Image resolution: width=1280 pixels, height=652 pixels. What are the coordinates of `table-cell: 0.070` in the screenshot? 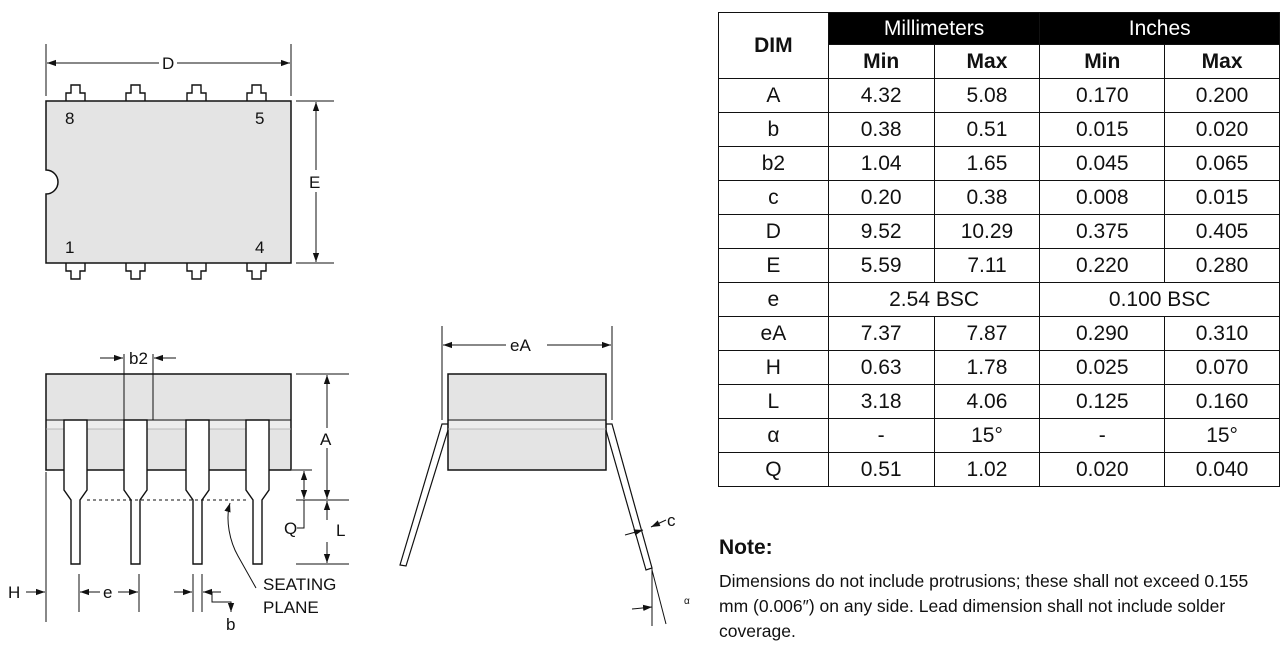 It's located at (1222, 367).